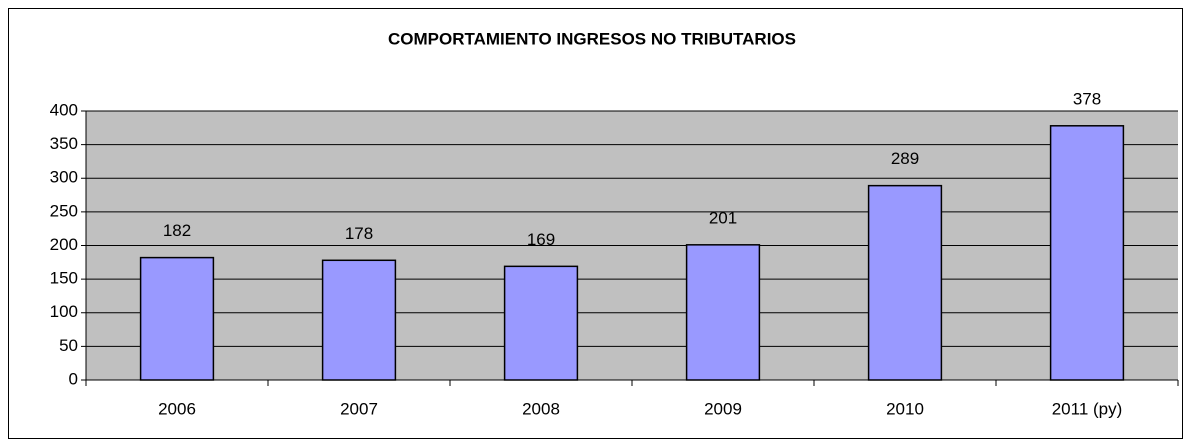 The image size is (1184, 446). I want to click on data-label: 201, so click(723, 217).